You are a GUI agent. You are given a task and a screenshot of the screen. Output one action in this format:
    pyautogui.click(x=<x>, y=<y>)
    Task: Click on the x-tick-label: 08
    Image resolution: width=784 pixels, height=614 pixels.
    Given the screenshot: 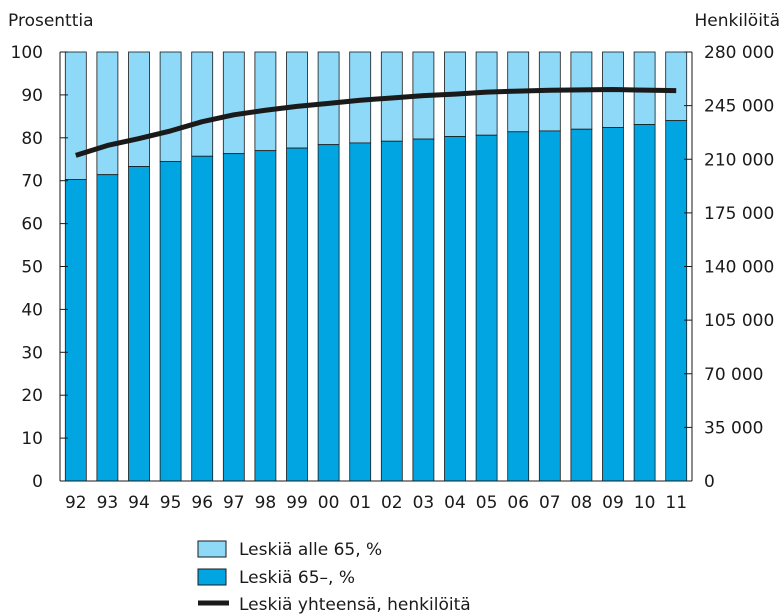 What is the action you would take?
    pyautogui.click(x=582, y=503)
    